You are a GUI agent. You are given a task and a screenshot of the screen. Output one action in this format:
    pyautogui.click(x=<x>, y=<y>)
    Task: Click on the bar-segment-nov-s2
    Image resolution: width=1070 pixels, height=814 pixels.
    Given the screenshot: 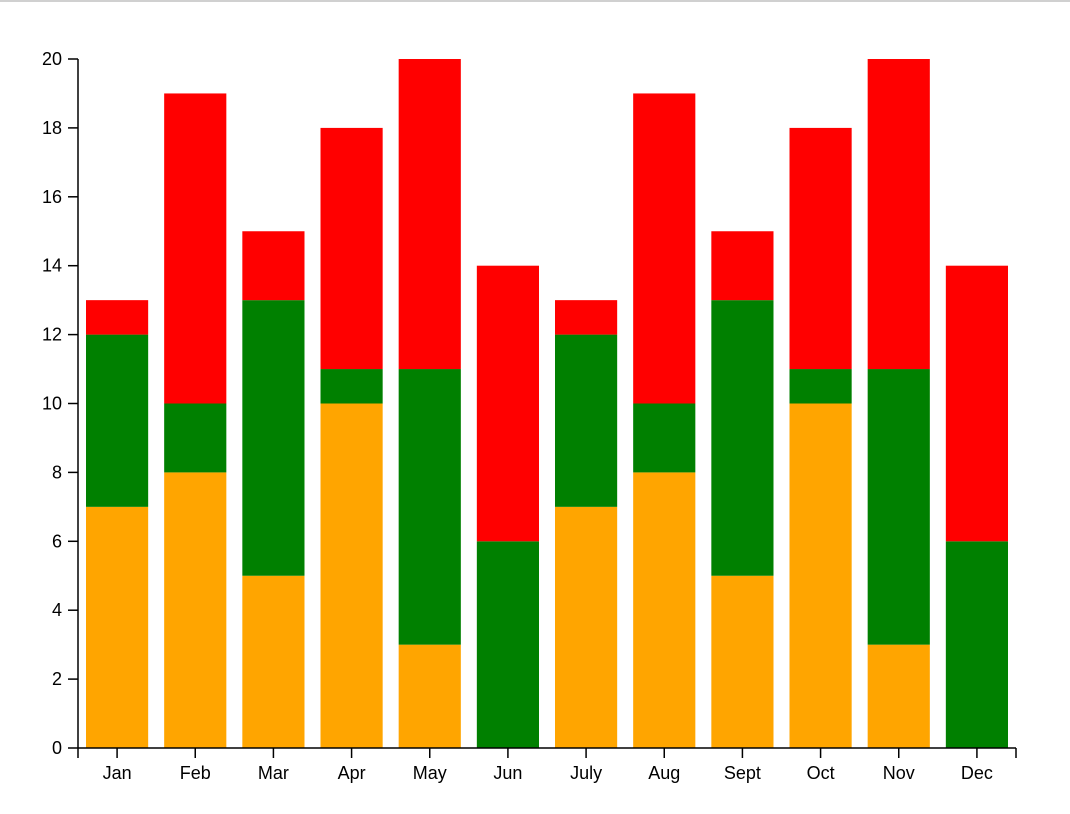 What is the action you would take?
    pyautogui.click(x=898, y=214)
    